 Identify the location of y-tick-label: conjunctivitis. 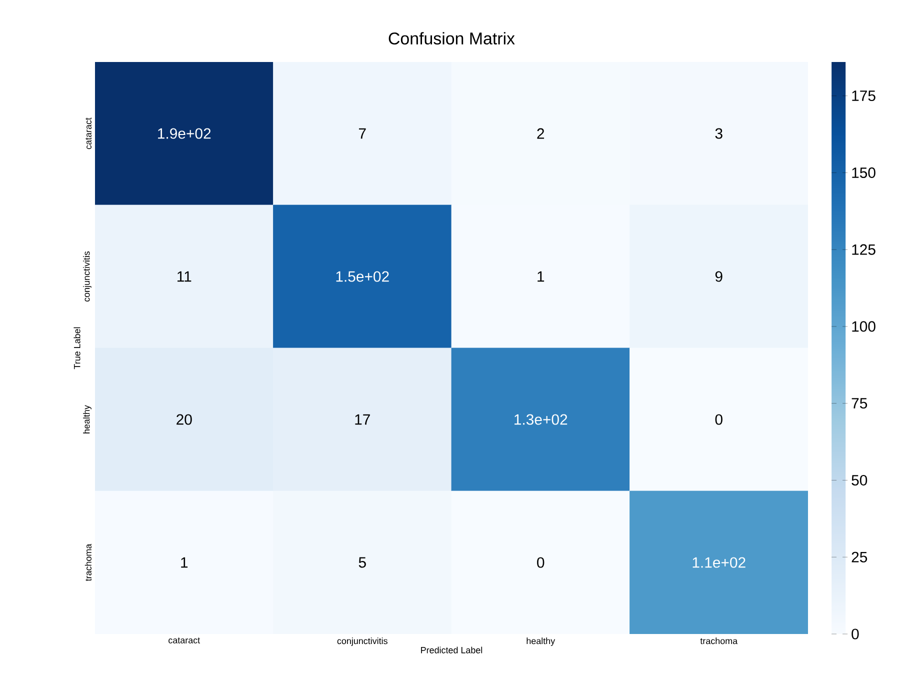
(87, 276).